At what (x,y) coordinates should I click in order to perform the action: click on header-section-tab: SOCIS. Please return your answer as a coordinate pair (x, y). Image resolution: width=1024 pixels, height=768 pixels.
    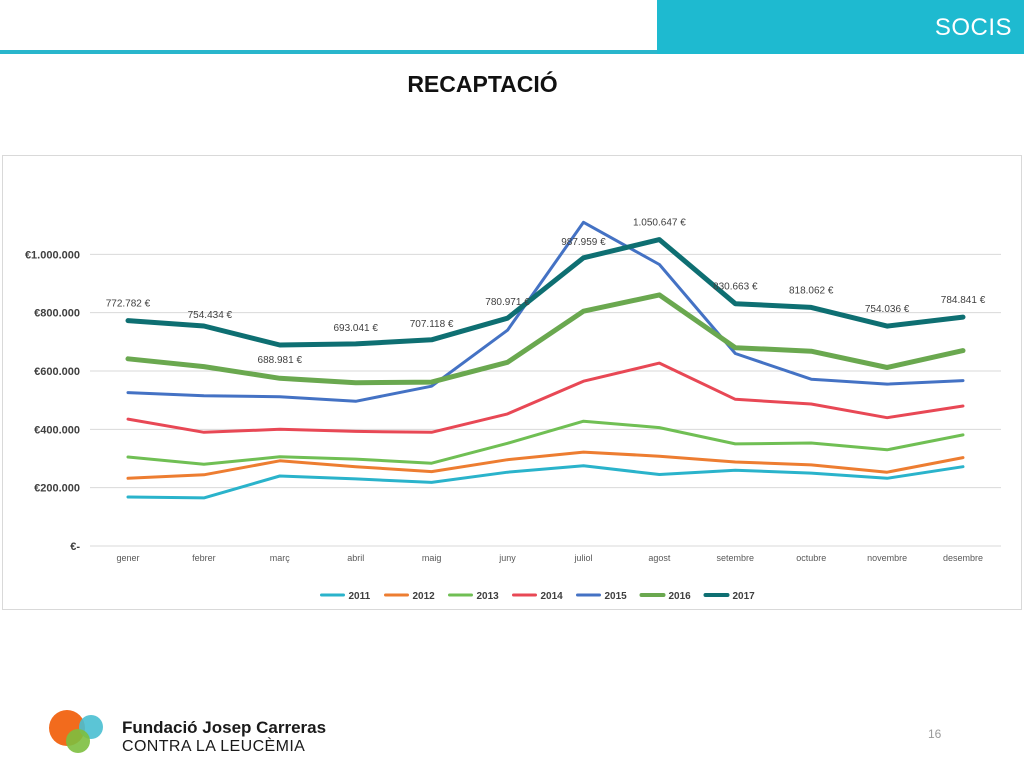
    Looking at the image, I should click on (840, 27).